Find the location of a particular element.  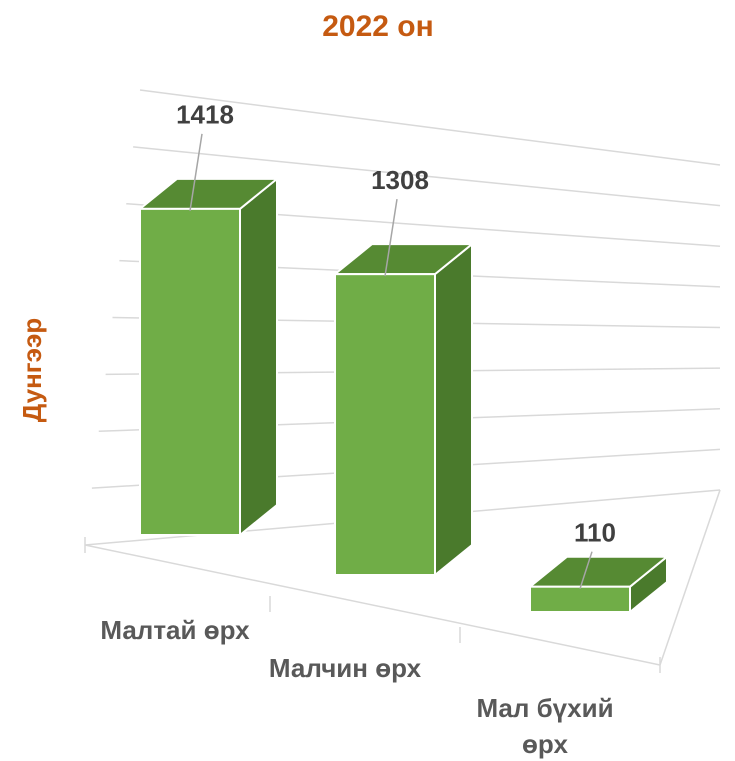

data-label: 110 is located at coordinates (595, 533).